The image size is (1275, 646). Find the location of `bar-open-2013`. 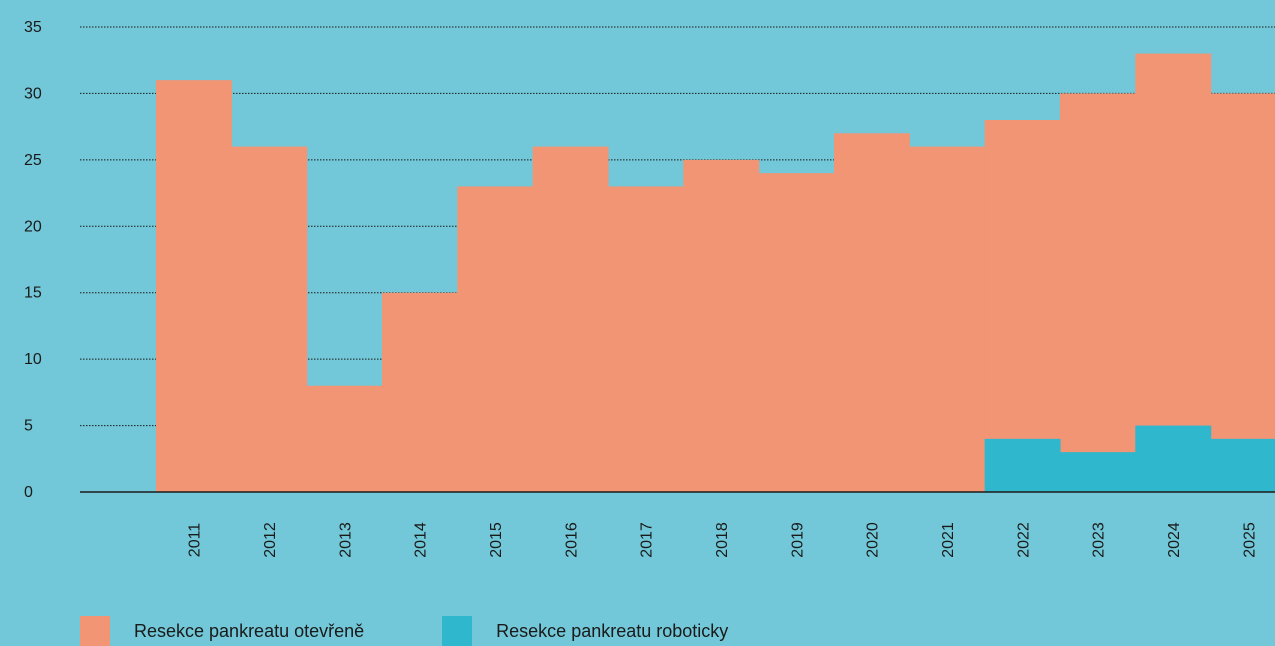

bar-open-2013 is located at coordinates (344, 438).